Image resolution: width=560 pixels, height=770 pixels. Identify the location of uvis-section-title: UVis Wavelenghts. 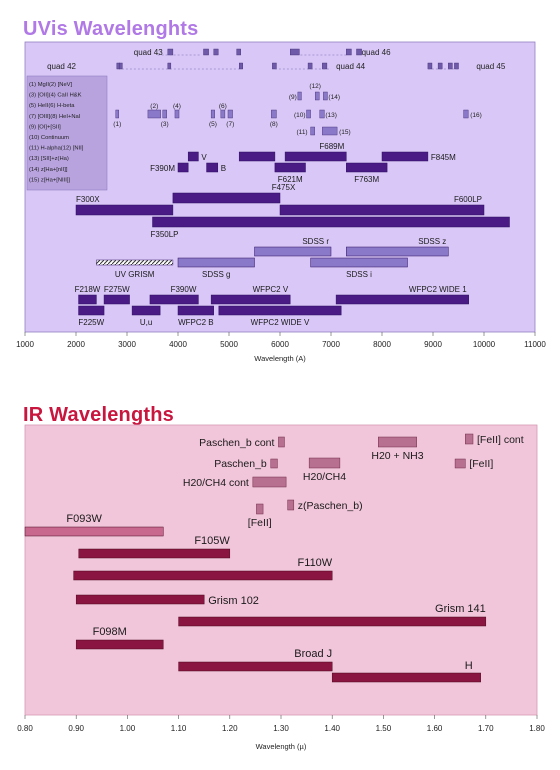
(111, 29).